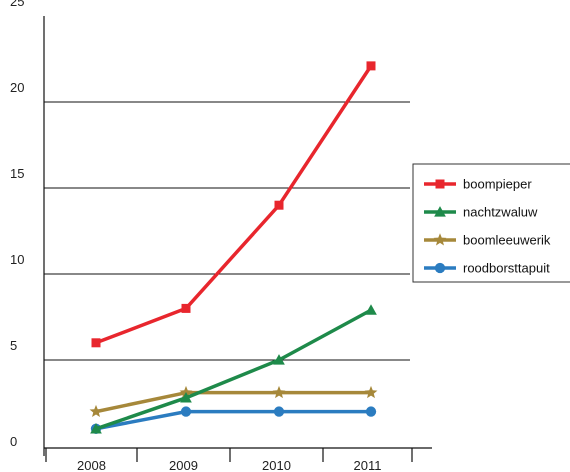  Describe the element at coordinates (497, 184) in the screenshot. I see `legend-label: boompieper` at that location.